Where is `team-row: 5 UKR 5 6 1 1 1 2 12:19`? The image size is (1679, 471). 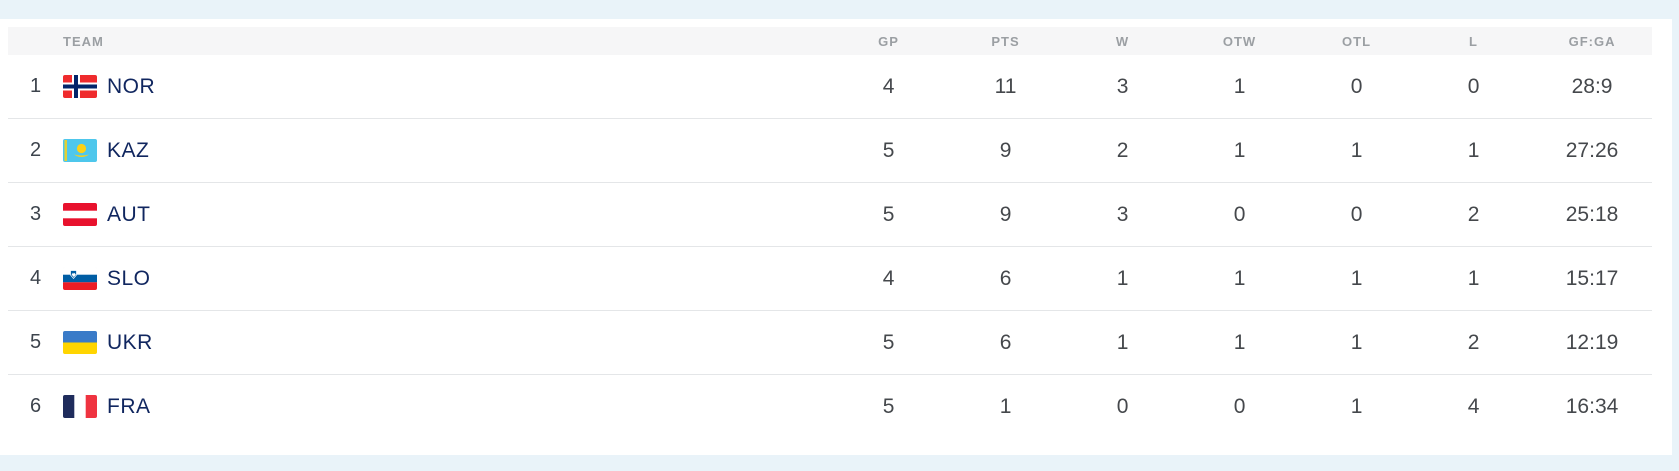 team-row: 5 UKR 5 6 1 1 1 2 12:19 is located at coordinates (830, 342).